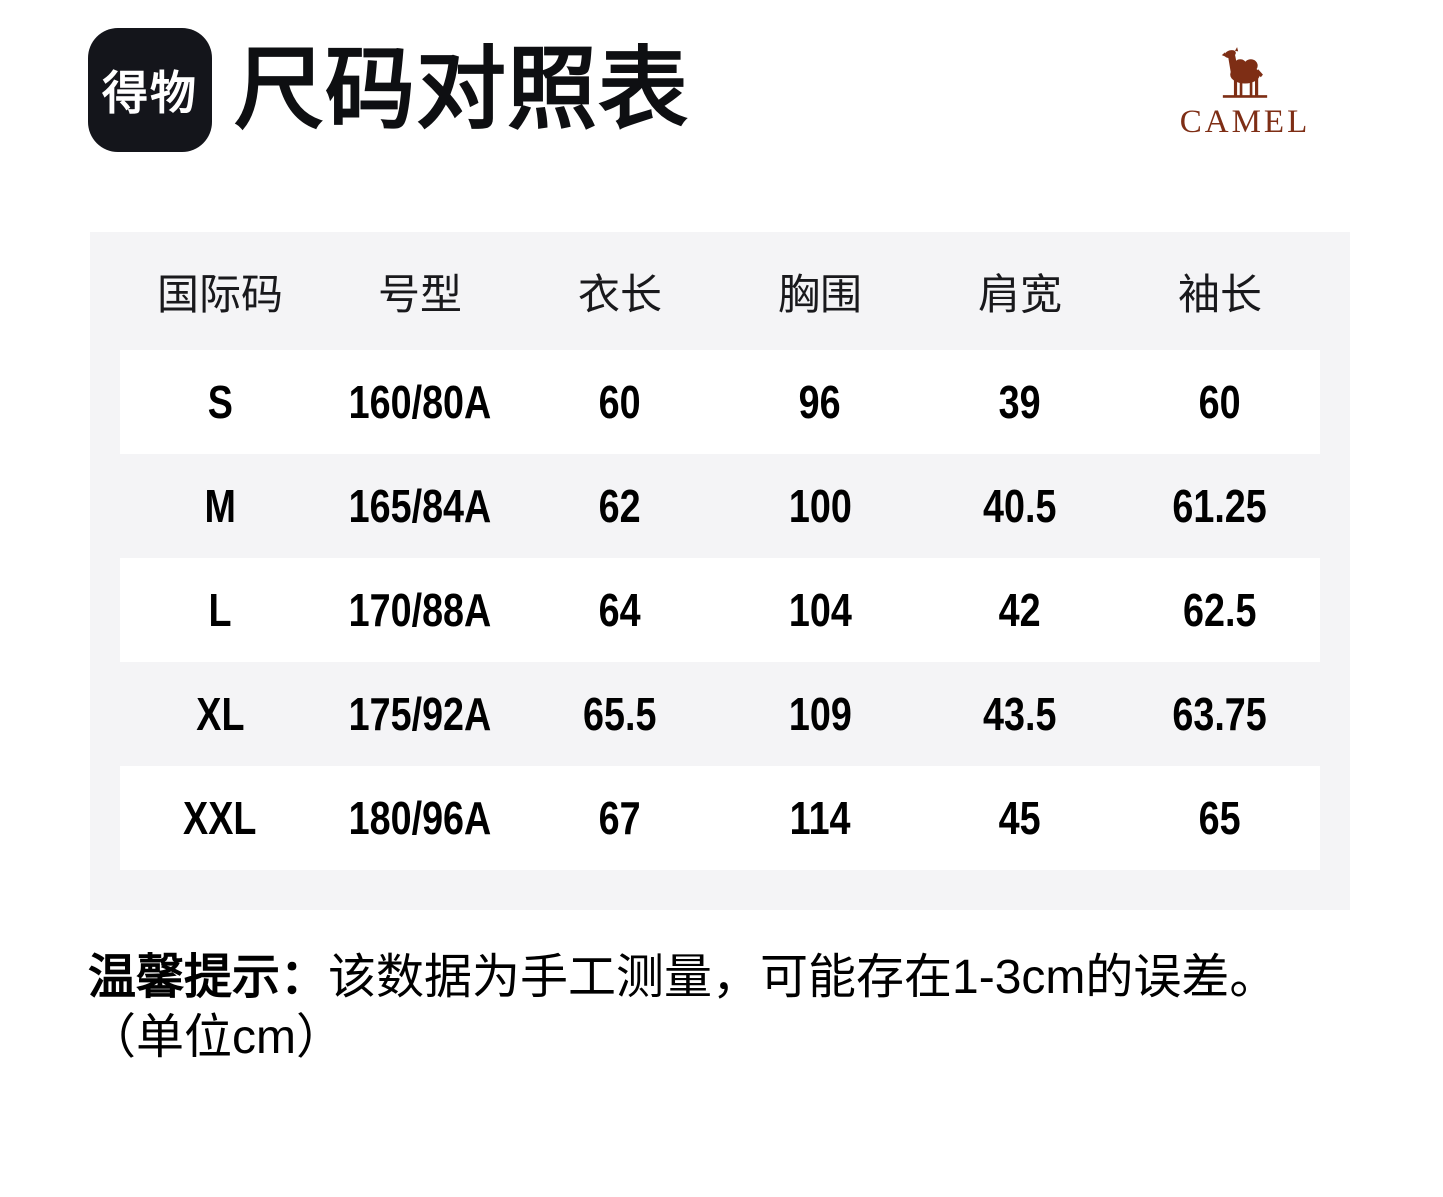 Image resolution: width=1443 pixels, height=1197 pixels. What do you see at coordinates (820, 610) in the screenshot?
I see `table-cell: 104` at bounding box center [820, 610].